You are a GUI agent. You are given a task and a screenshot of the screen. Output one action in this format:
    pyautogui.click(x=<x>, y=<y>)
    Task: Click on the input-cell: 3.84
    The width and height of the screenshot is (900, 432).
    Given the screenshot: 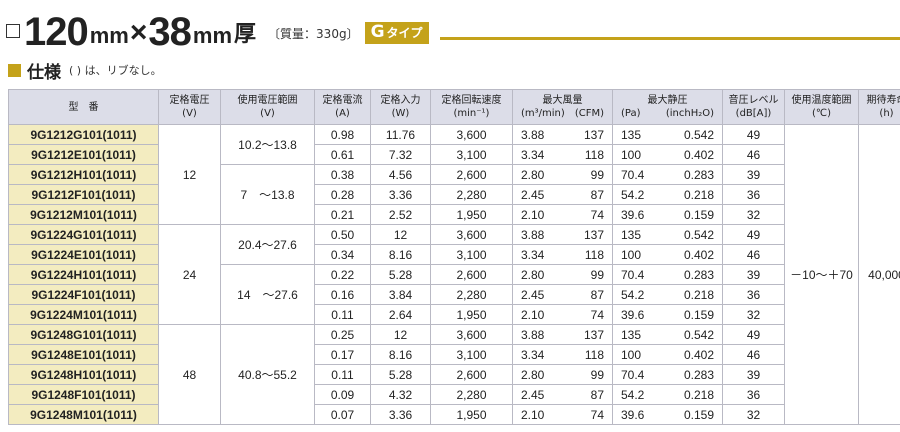 What is the action you would take?
    pyautogui.click(x=400, y=294)
    